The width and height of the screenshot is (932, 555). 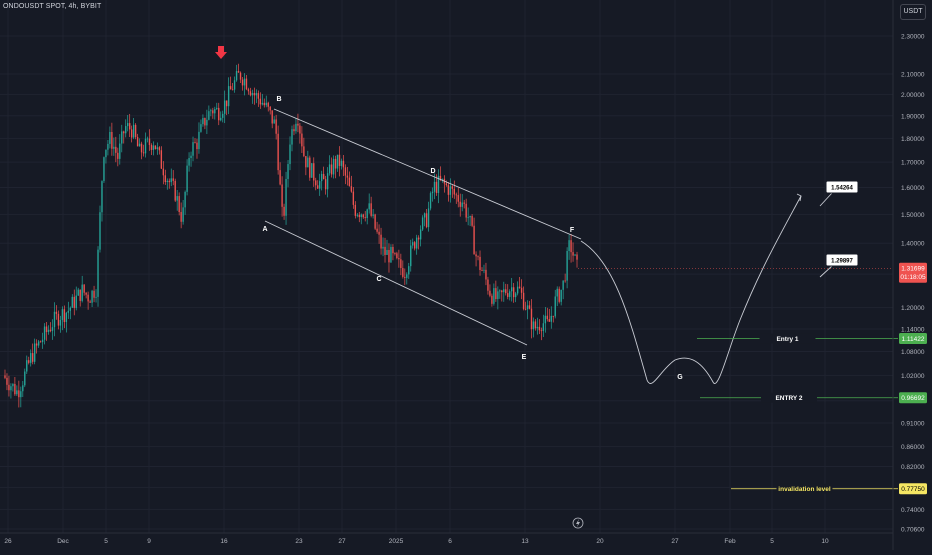 I want to click on y-tick-label: 1.40000, so click(x=913, y=244).